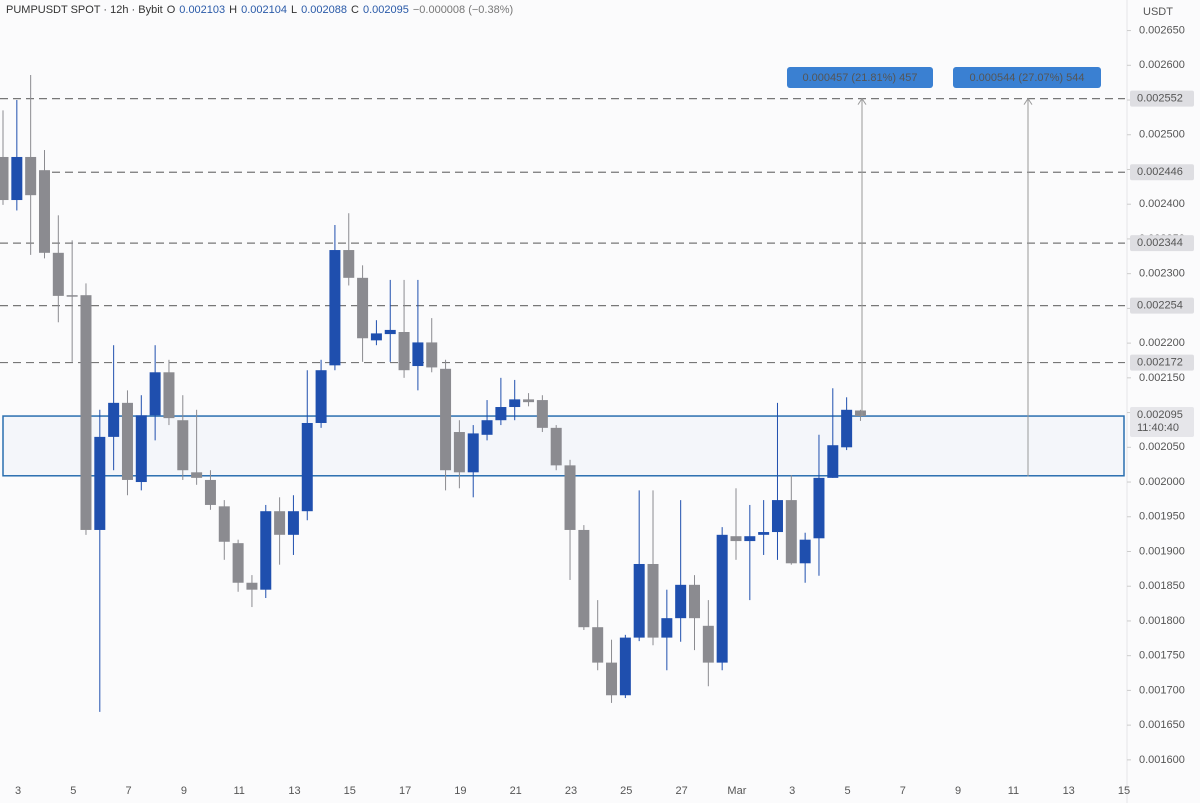 The width and height of the screenshot is (1200, 803). I want to click on level-label: 0.002254, so click(1160, 306).